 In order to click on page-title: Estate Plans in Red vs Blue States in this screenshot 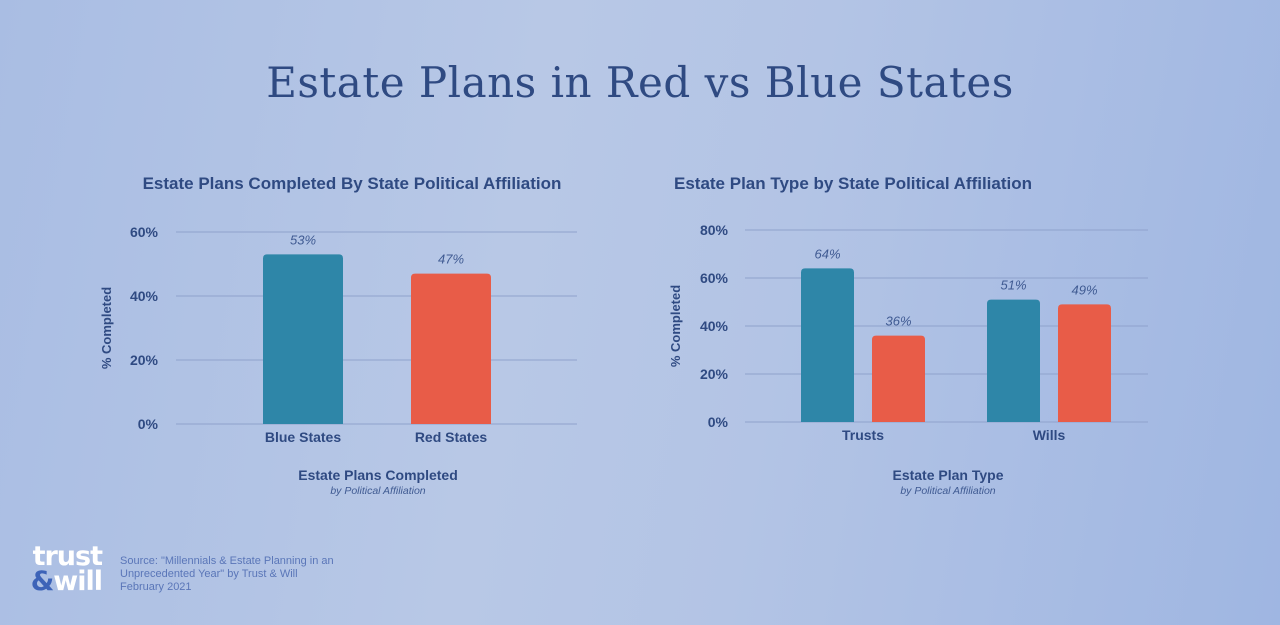, I will do `click(640, 82)`.